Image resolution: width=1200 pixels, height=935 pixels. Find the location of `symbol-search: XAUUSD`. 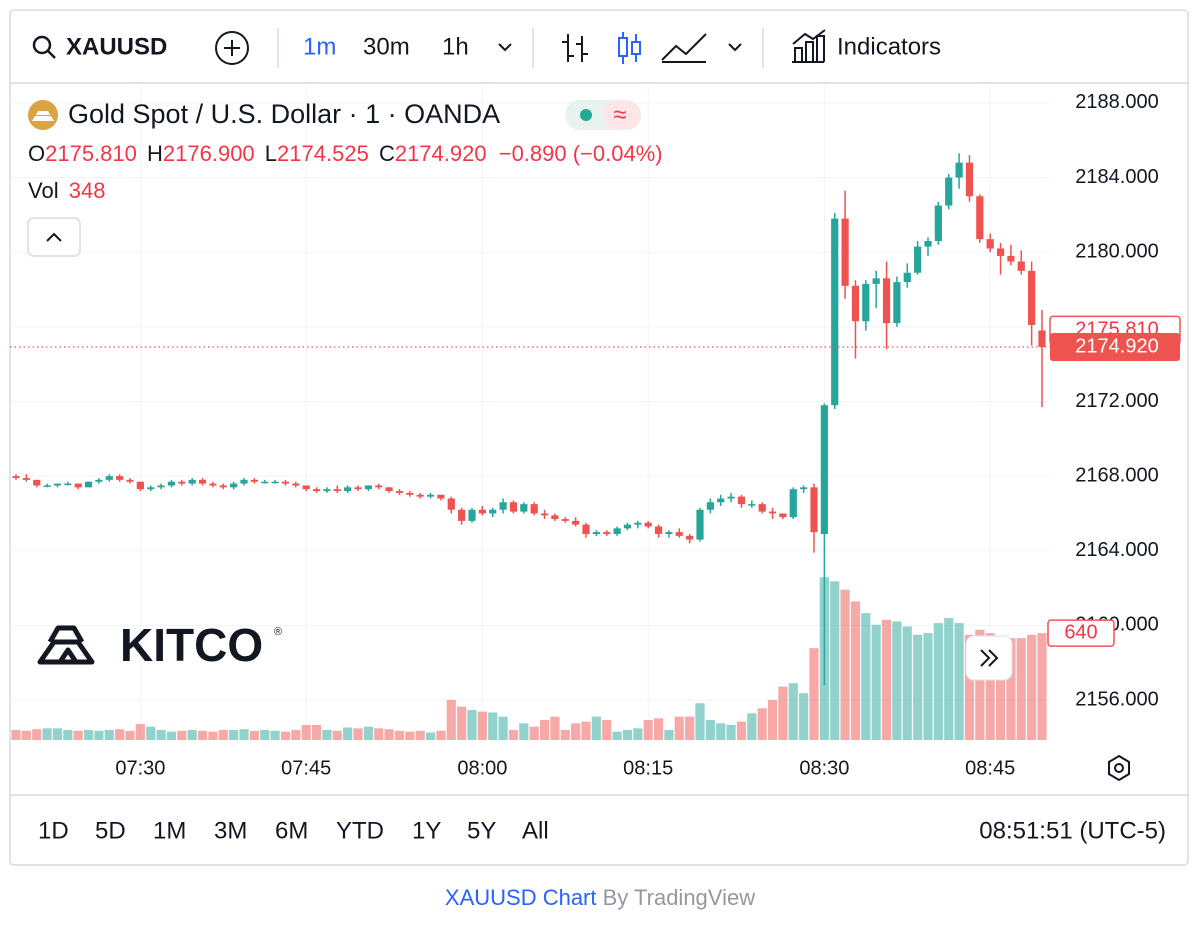

symbol-search: XAUUSD is located at coordinates (99, 46).